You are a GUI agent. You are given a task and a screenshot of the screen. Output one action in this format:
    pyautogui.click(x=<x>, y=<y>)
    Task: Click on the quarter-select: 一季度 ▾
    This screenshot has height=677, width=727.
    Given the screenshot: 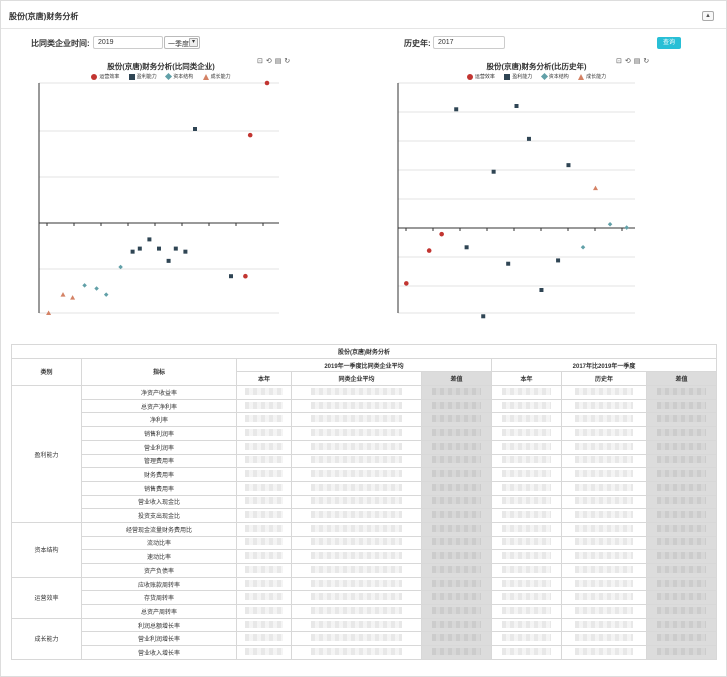 What is the action you would take?
    pyautogui.click(x=182, y=42)
    